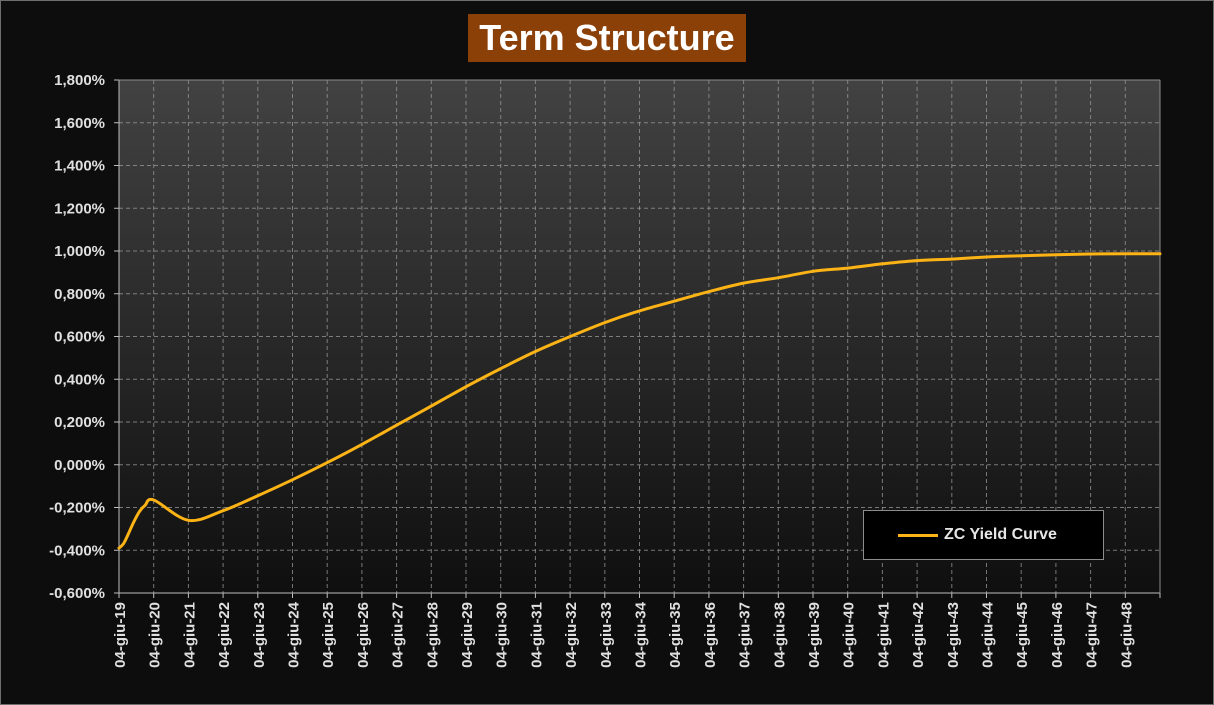 This screenshot has width=1214, height=705. Describe the element at coordinates (79, 337) in the screenshot. I see `y-tick-label: 0,600%` at that location.